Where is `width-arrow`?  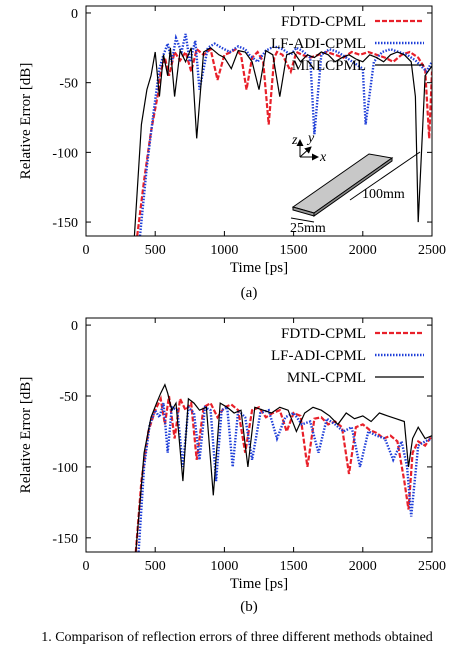 width-arrow is located at coordinates (302, 220).